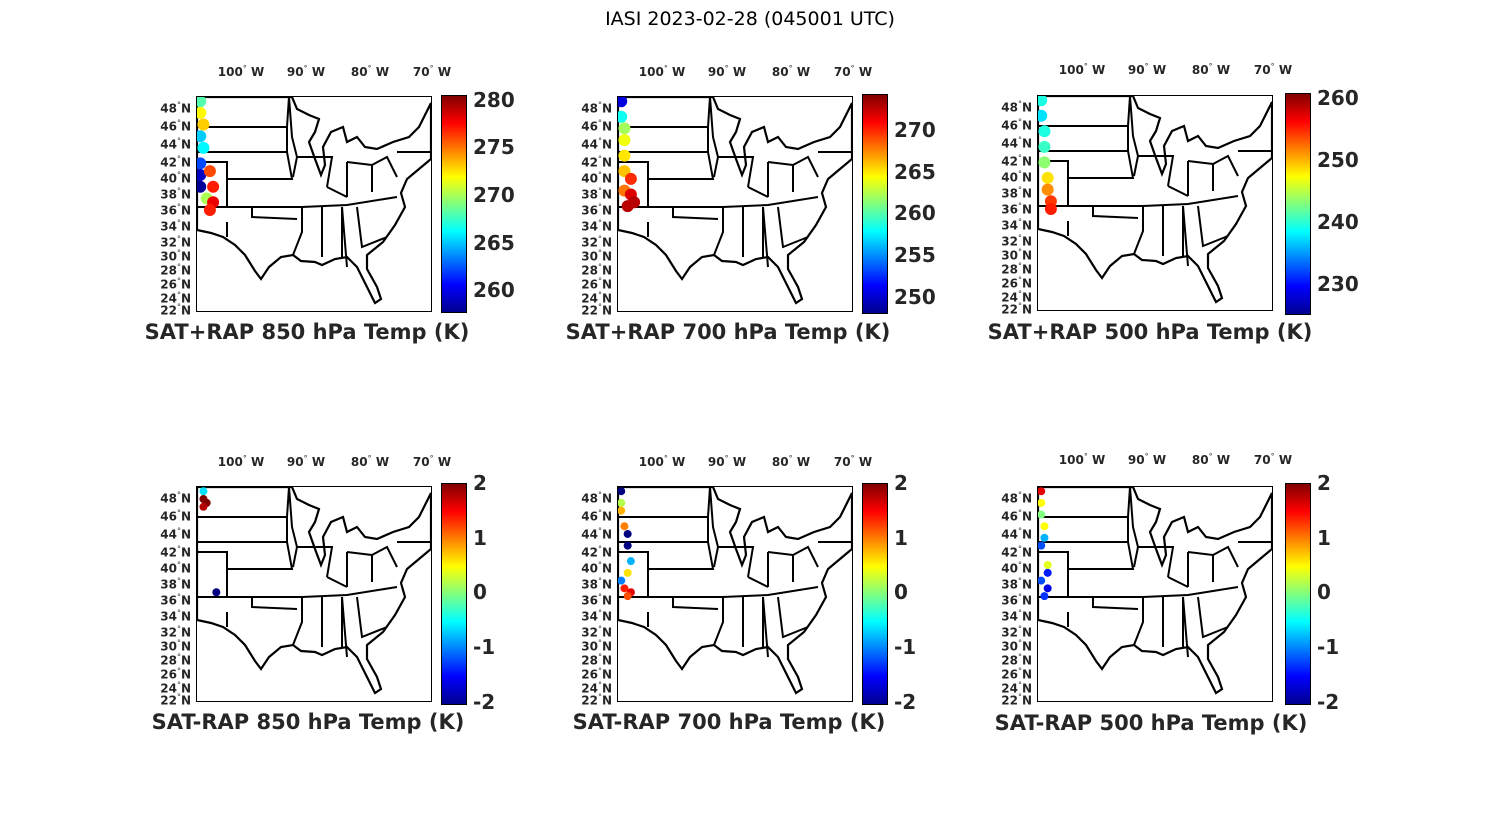 This screenshot has height=825, width=1500. What do you see at coordinates (308, 722) in the screenshot?
I see `panel-title: SAT-RAP 850 hPa Temp (K)` at bounding box center [308, 722].